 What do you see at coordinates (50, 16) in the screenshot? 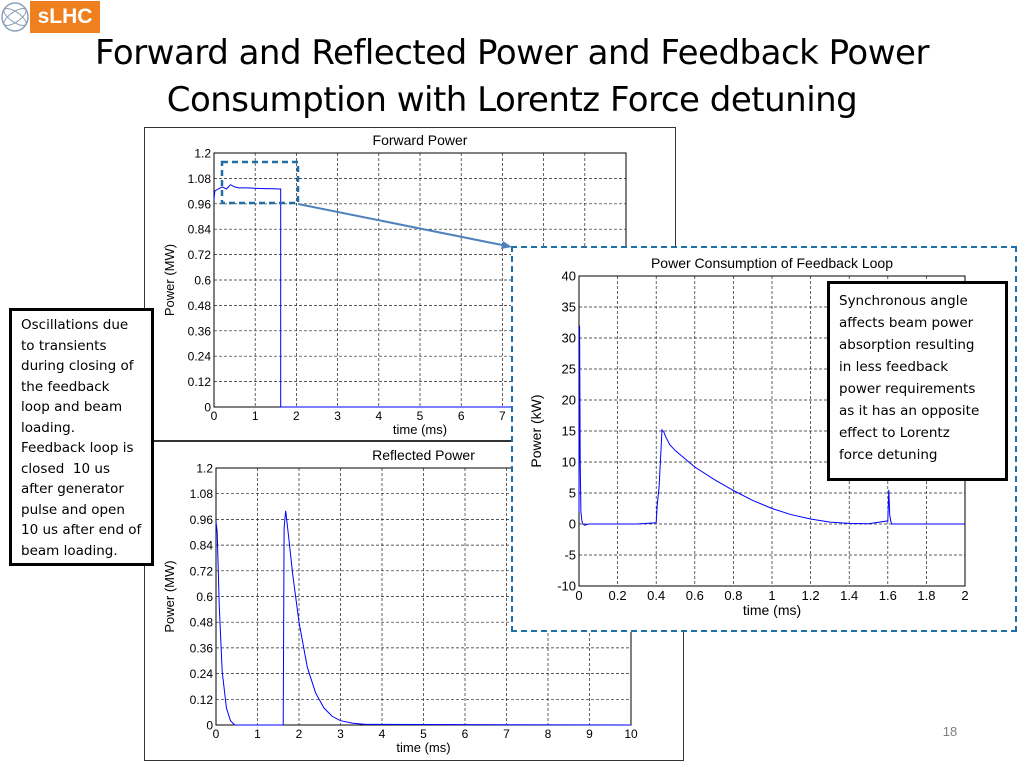
I see `slhc-logo: sLHC` at bounding box center [50, 16].